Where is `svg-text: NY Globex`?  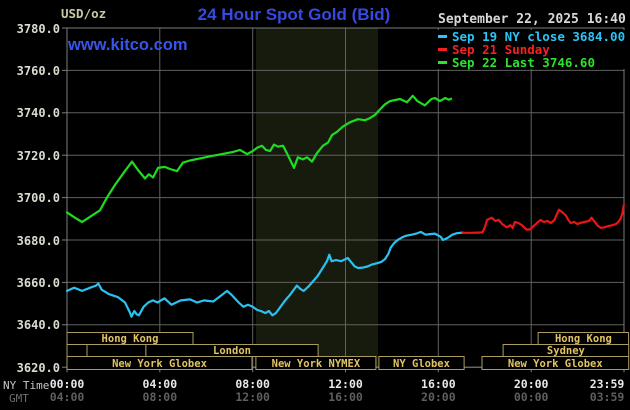 svg-text: NY Globex is located at coordinates (422, 364).